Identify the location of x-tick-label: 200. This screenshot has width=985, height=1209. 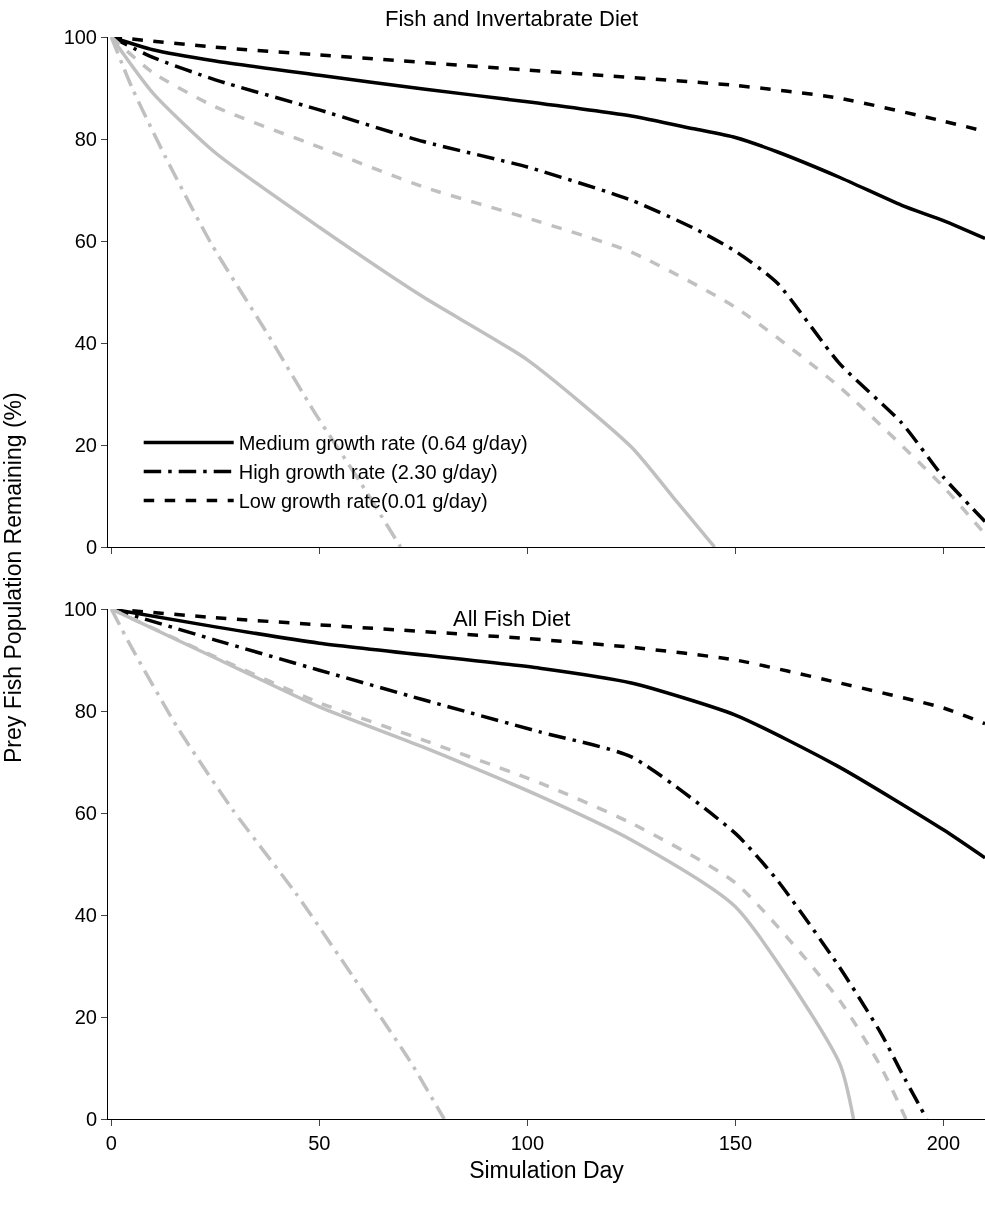
(943, 1143).